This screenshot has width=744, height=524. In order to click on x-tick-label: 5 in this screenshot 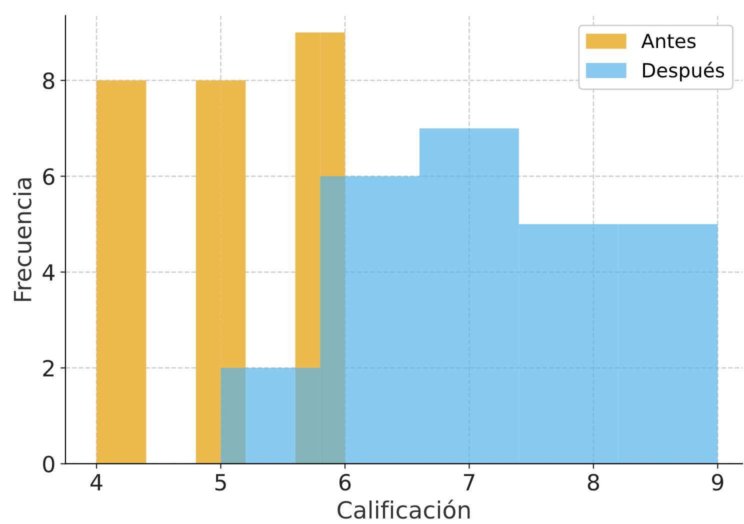, I will do `click(220, 482)`.